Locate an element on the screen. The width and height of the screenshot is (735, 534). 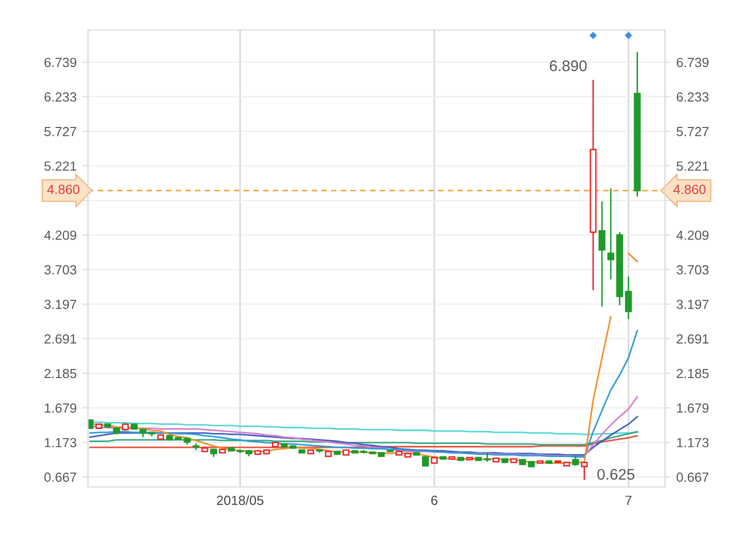
annotation: 6.890 is located at coordinates (568, 66).